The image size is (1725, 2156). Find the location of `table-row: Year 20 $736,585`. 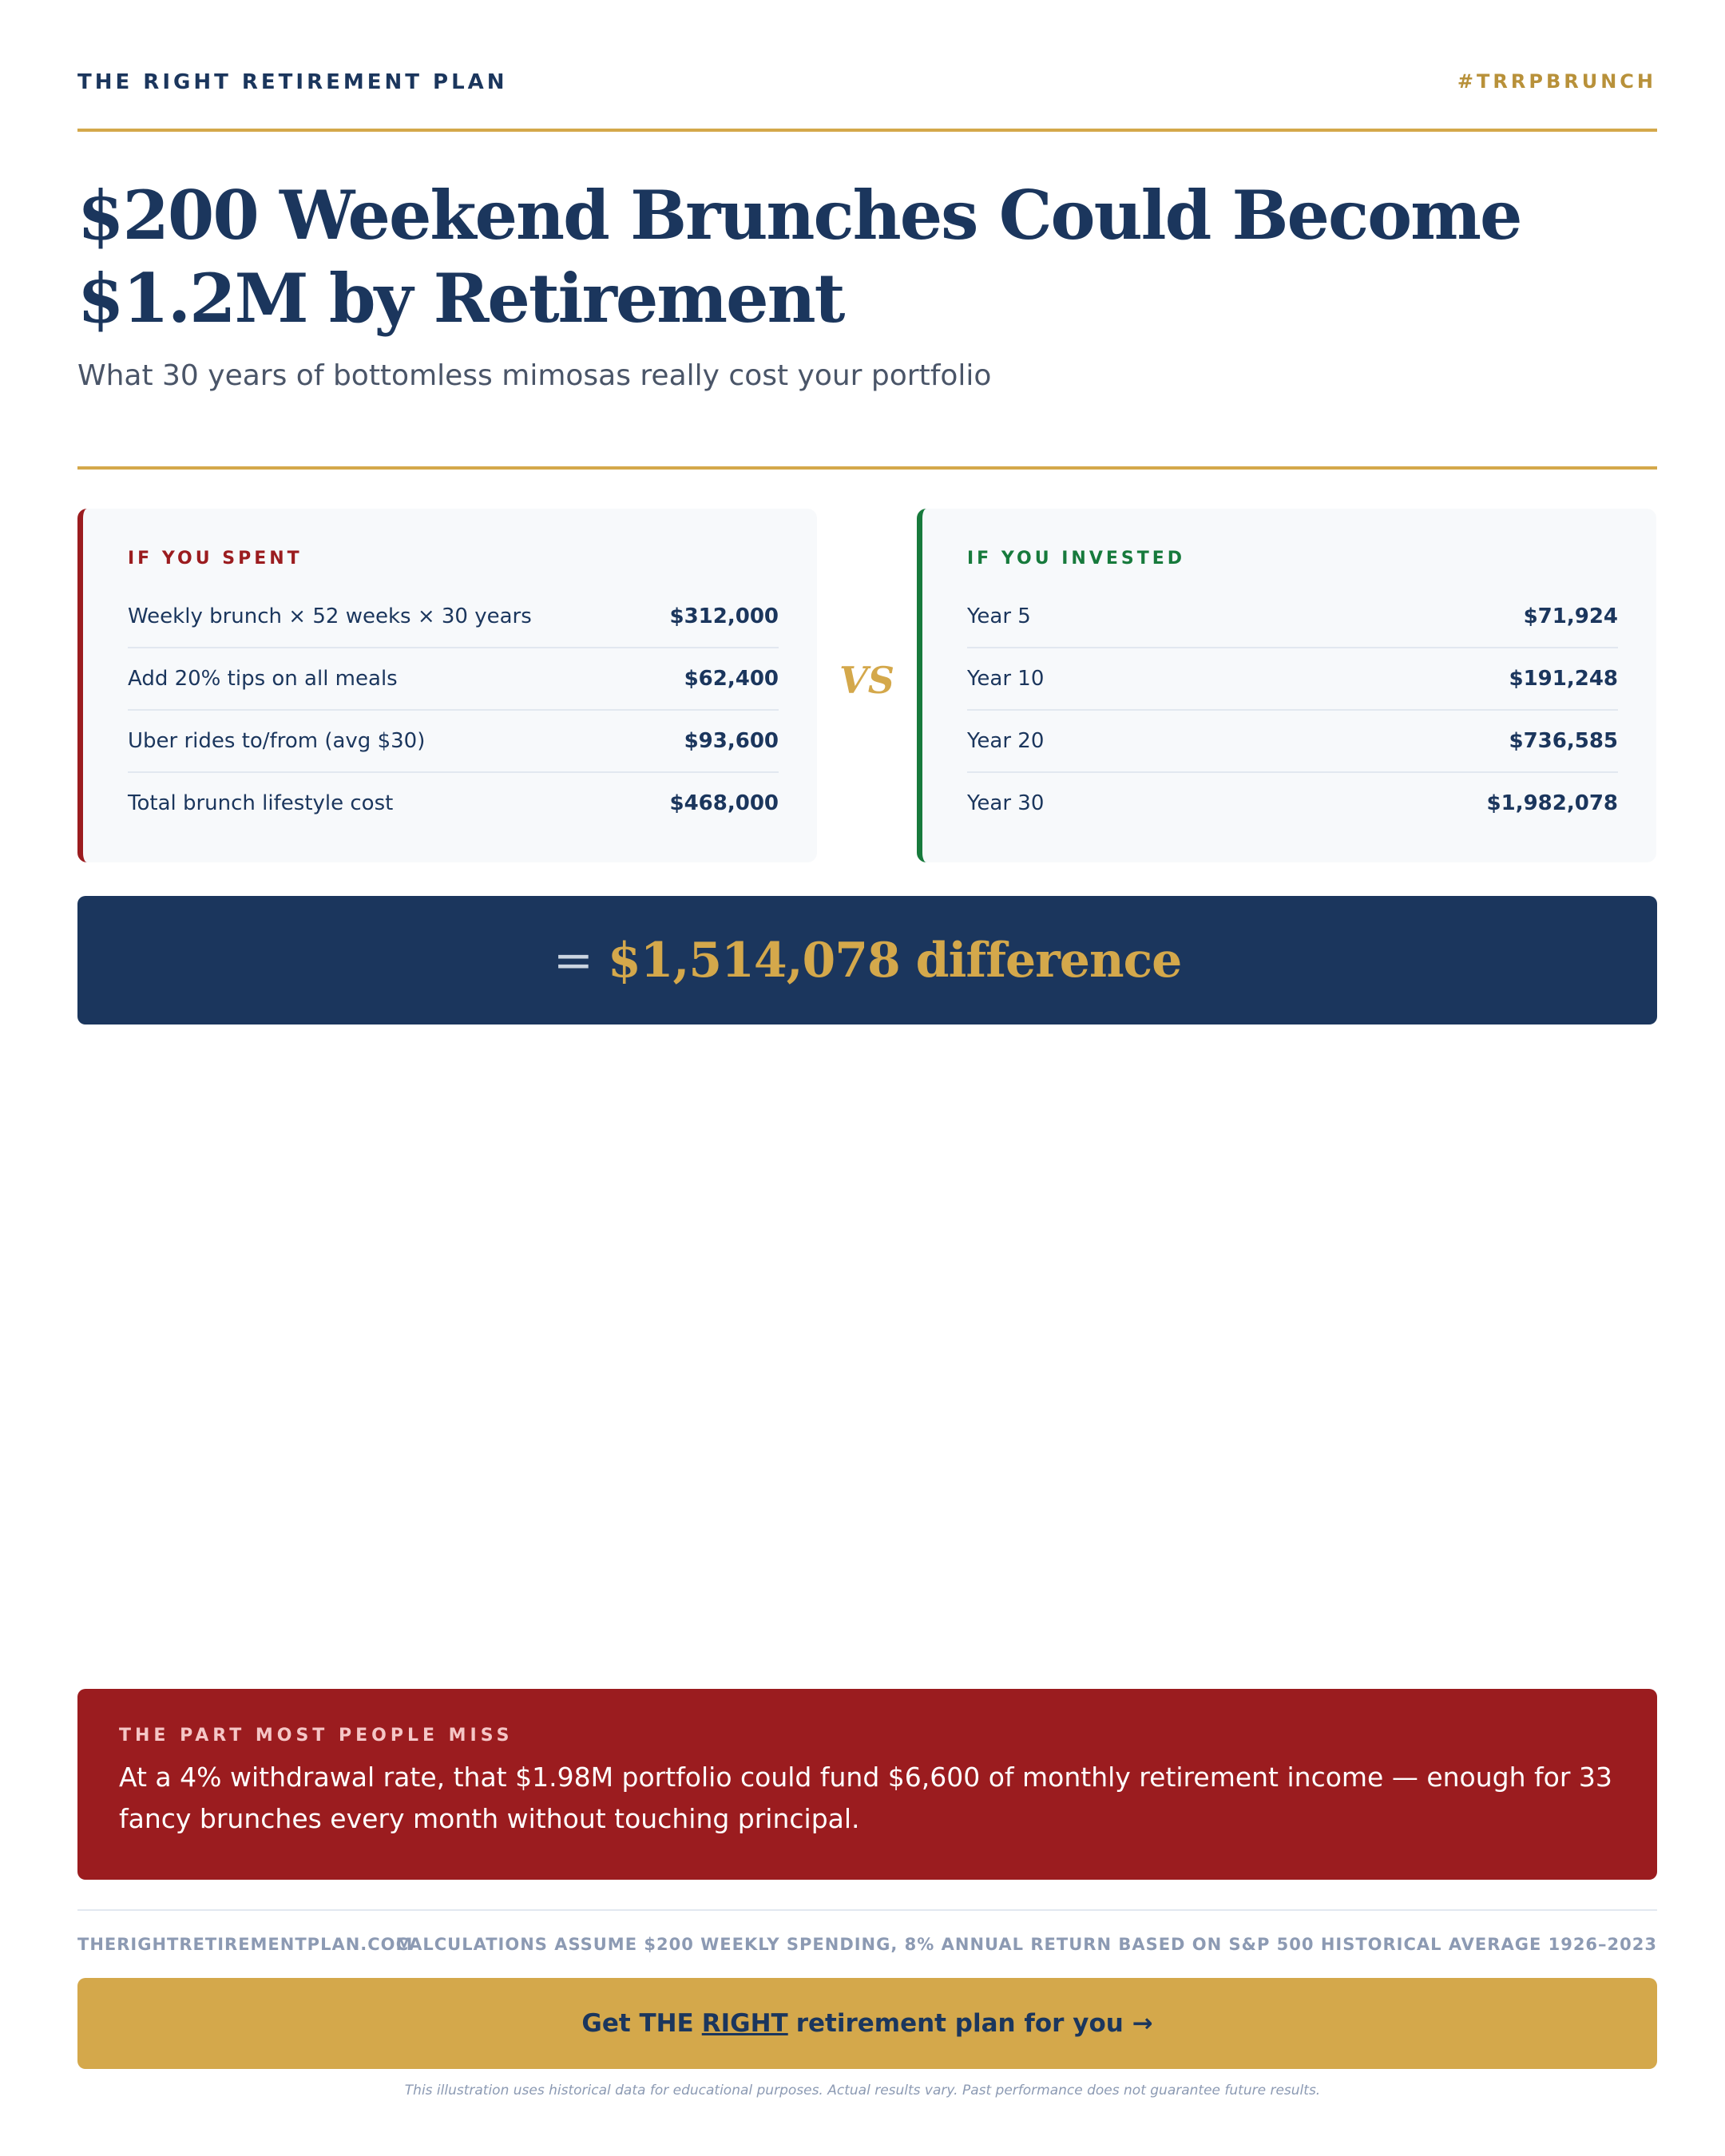

table-row: Year 20 $736,585 is located at coordinates (1293, 742).